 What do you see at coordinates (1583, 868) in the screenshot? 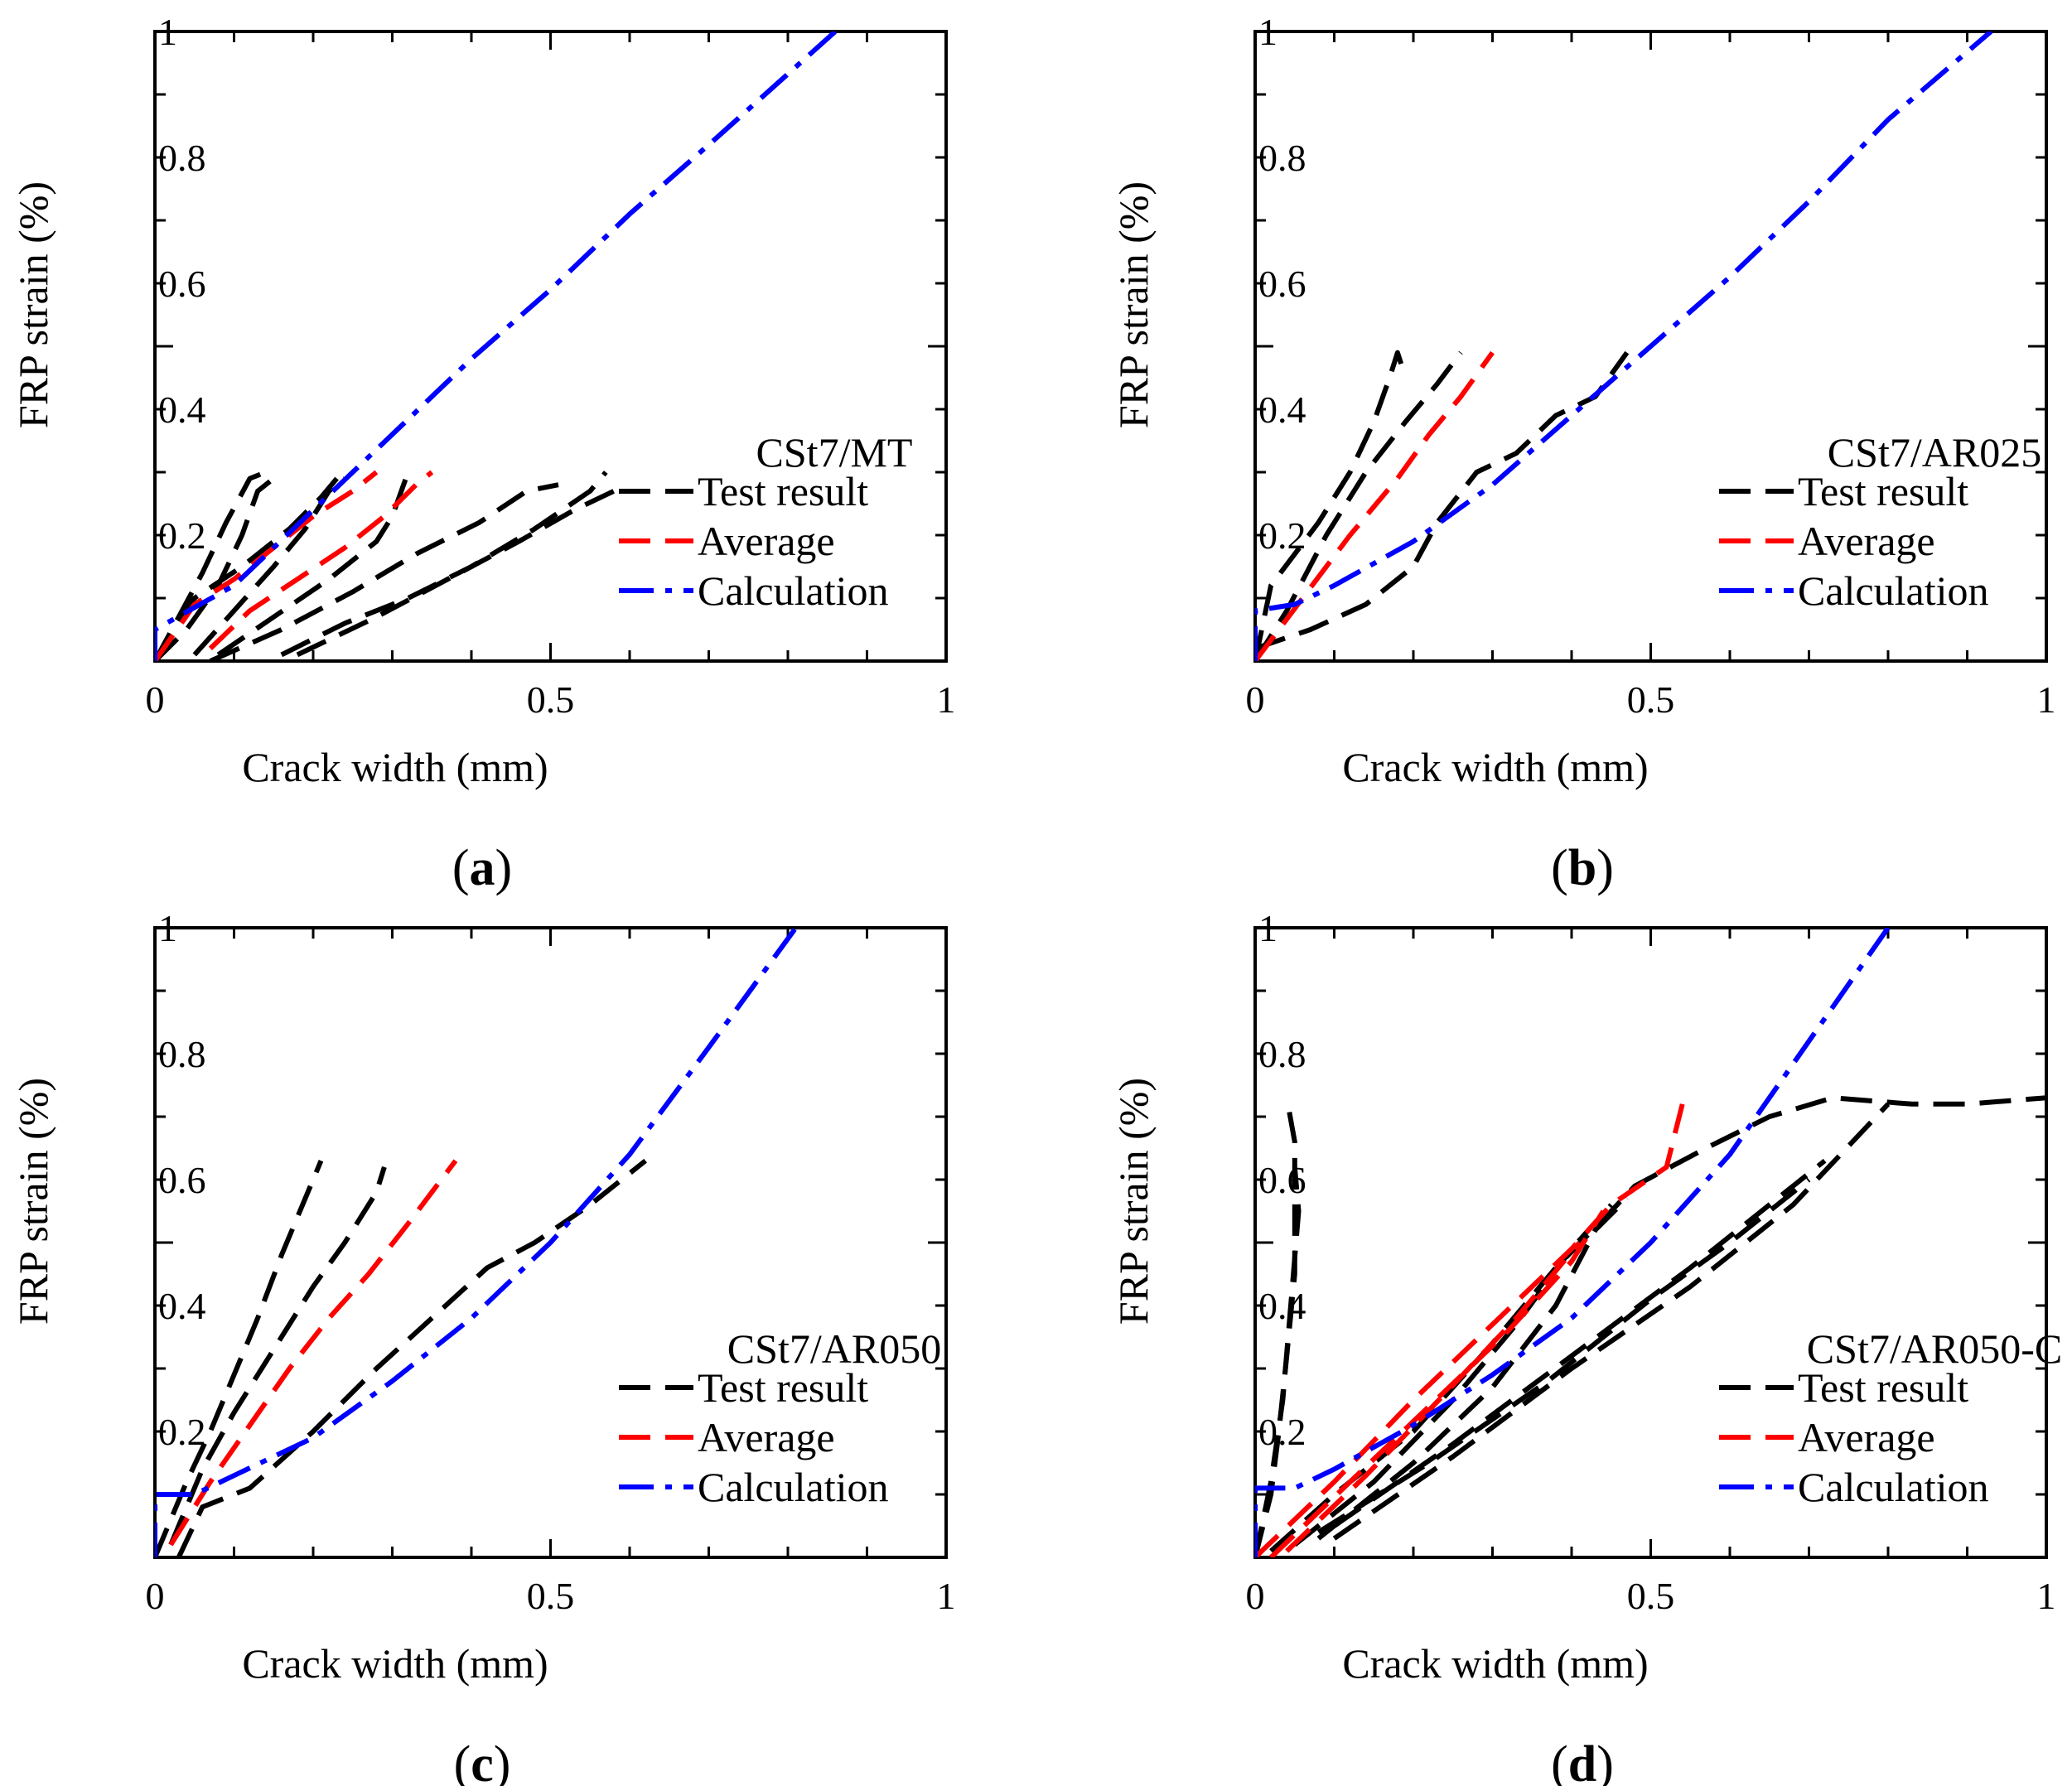
I see `panel-label: (b)` at bounding box center [1583, 868].